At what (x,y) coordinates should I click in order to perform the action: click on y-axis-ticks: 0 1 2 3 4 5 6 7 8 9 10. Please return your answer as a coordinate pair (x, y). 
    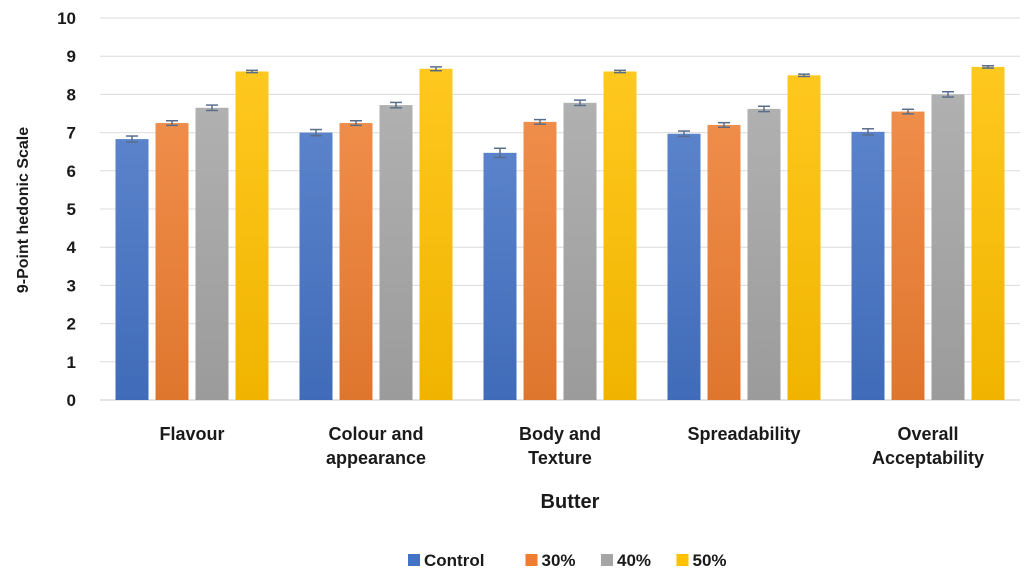
    Looking at the image, I should click on (66, 209).